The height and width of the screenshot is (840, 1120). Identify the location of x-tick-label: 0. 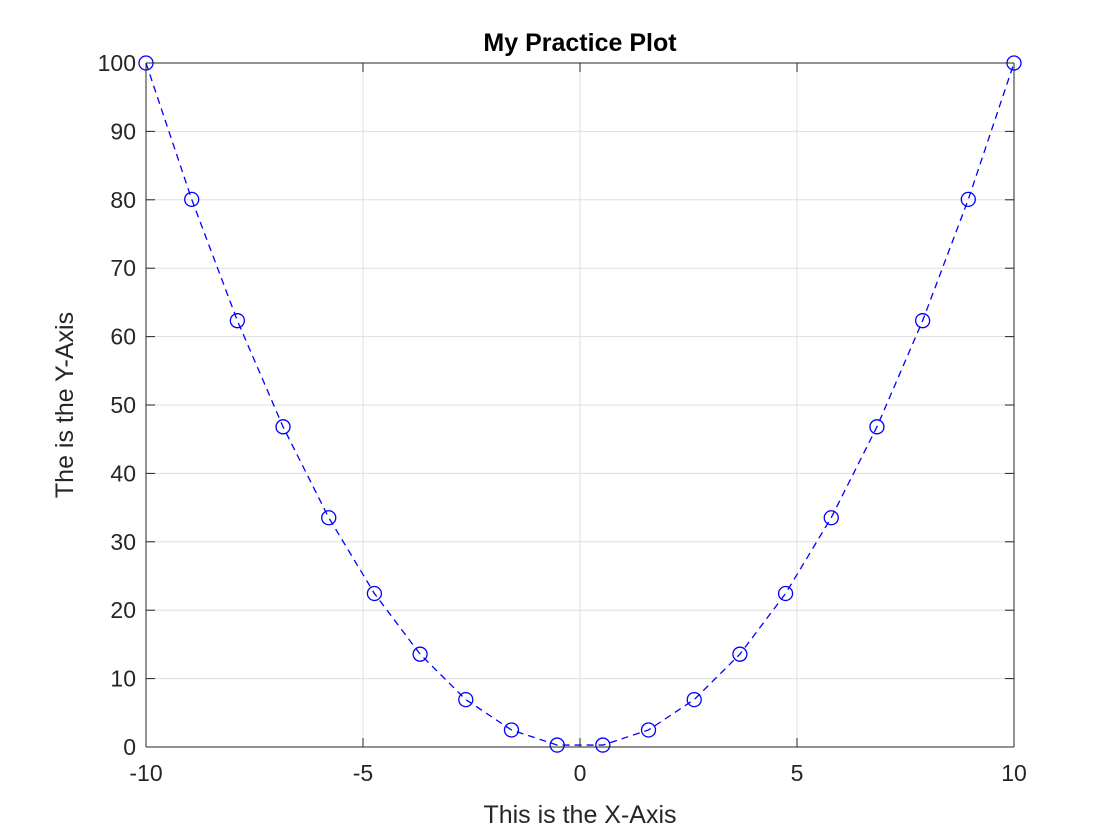
(580, 773).